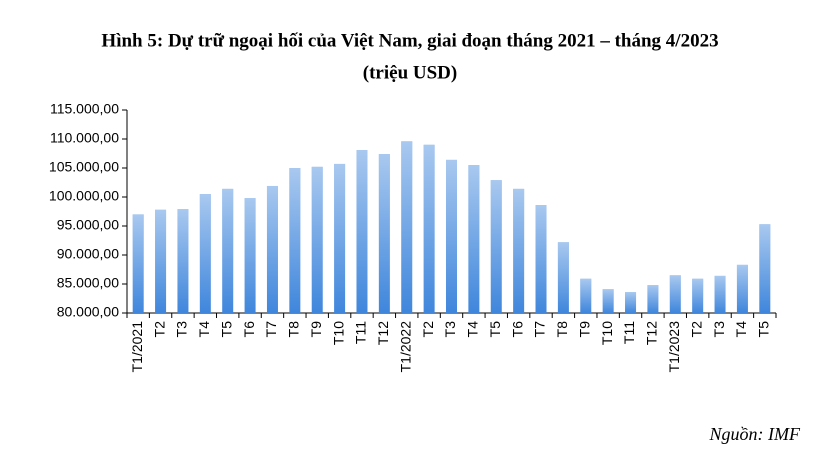 The width and height of the screenshot is (834, 465). I want to click on x-tick-label: T1/2022, so click(405, 347).